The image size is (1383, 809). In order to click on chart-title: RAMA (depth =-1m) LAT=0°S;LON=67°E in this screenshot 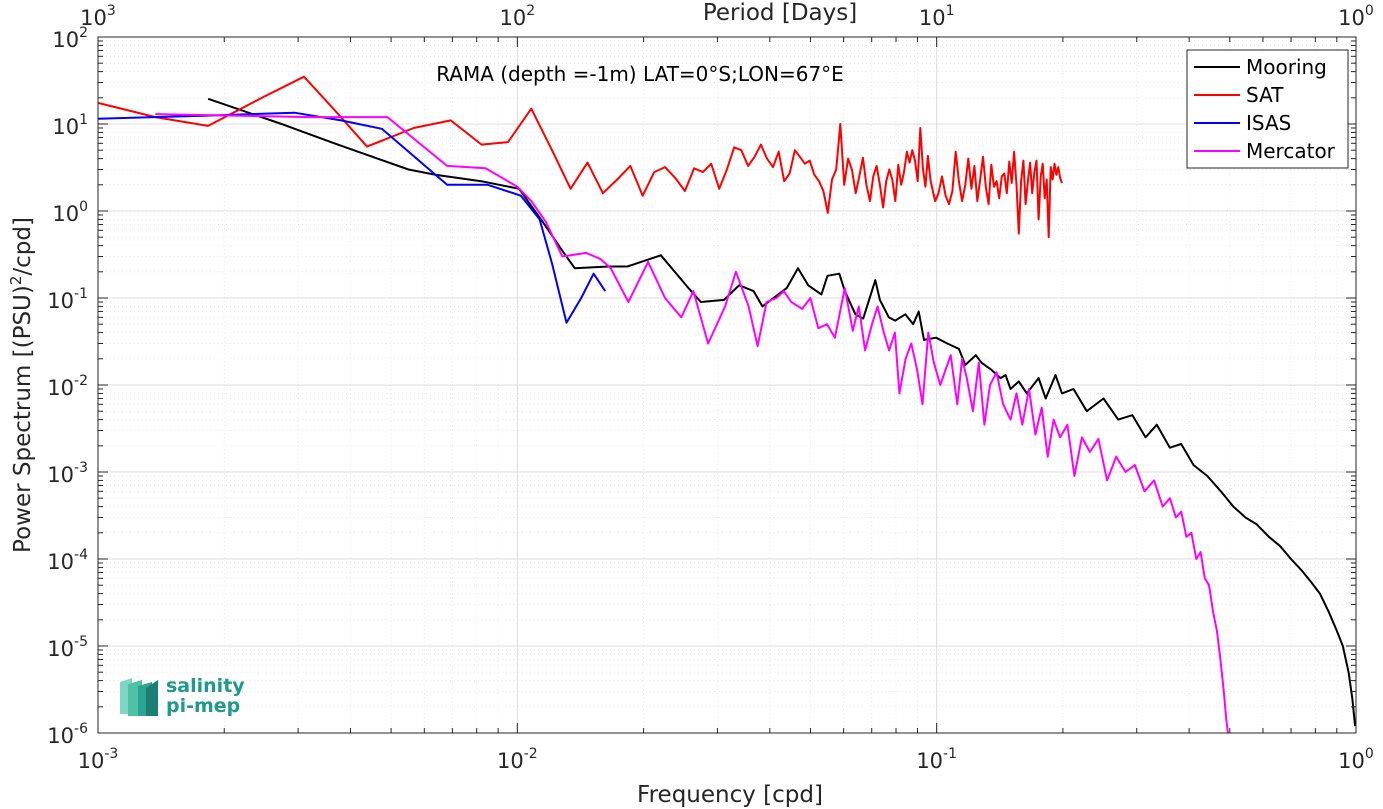, I will do `click(640, 74)`.